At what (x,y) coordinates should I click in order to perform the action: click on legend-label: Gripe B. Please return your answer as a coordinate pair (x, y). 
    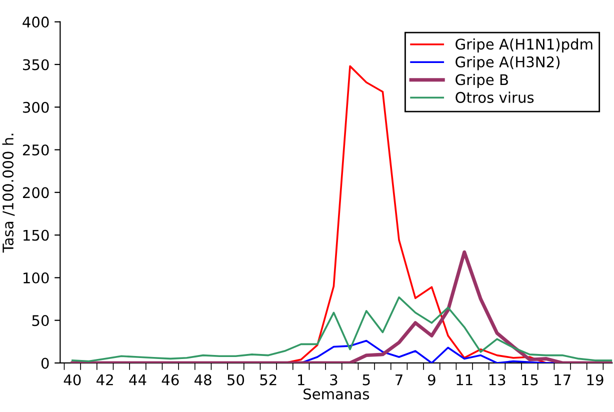
    Looking at the image, I should click on (482, 81).